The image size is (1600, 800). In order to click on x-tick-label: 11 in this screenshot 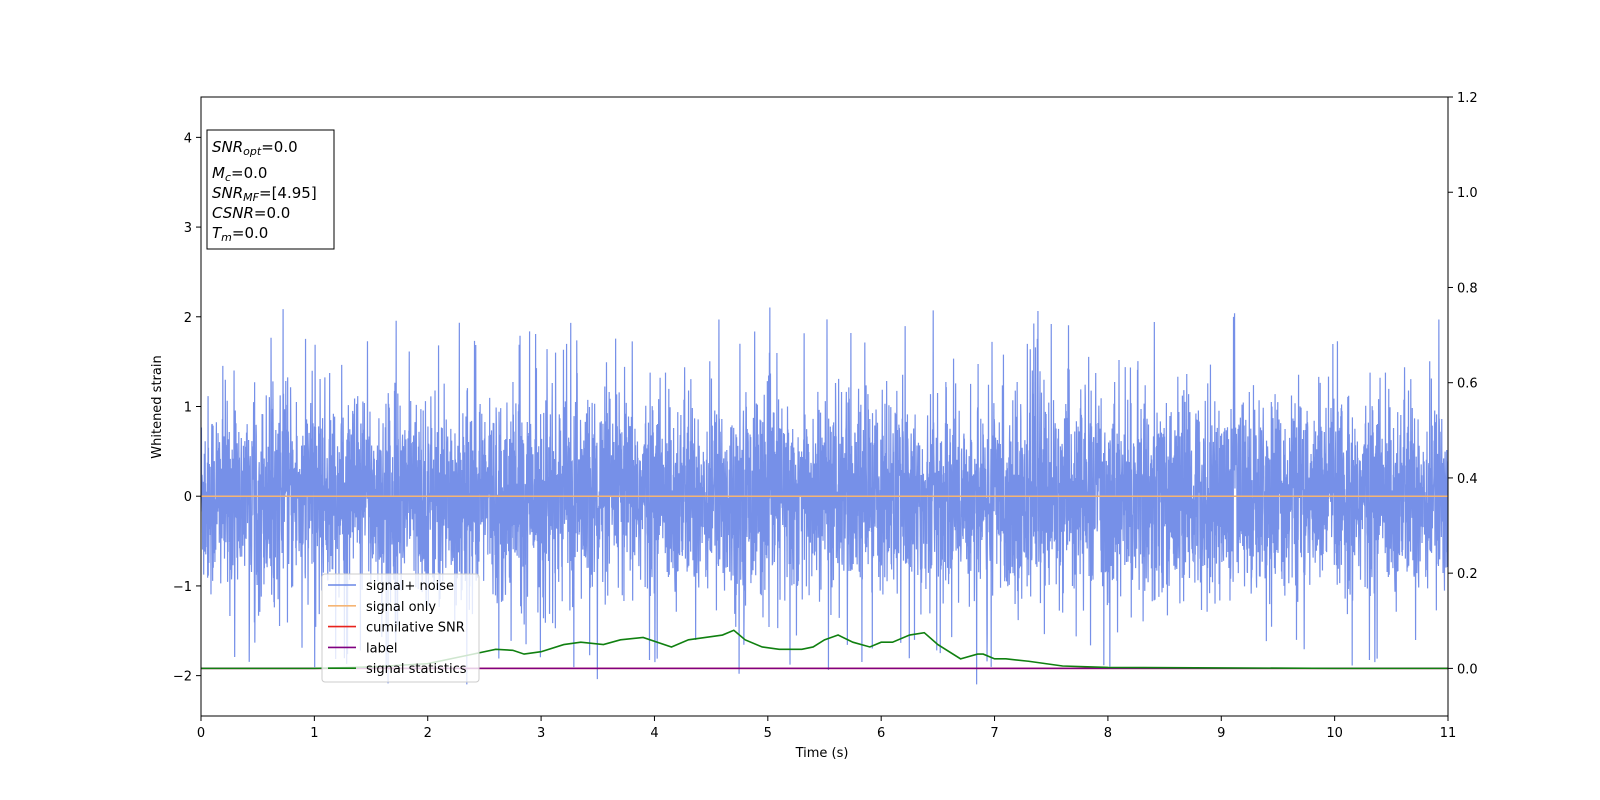, I will do `click(1448, 733)`.